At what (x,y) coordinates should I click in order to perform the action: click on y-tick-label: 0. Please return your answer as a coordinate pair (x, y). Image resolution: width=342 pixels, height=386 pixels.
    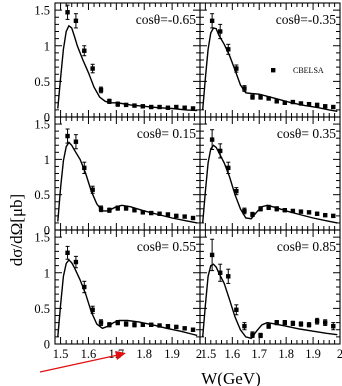
    Looking at the image, I should click on (47, 345).